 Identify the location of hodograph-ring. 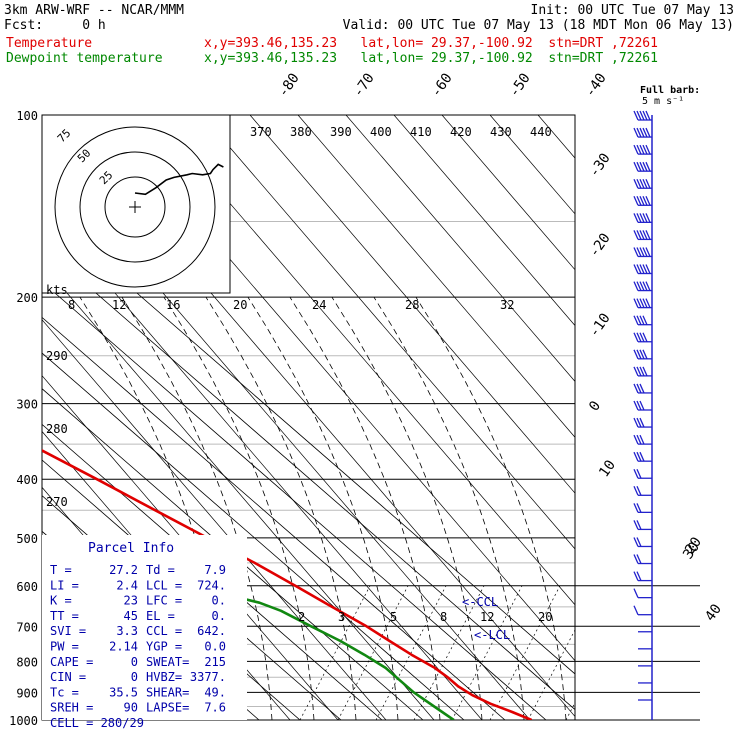
(135, 207).